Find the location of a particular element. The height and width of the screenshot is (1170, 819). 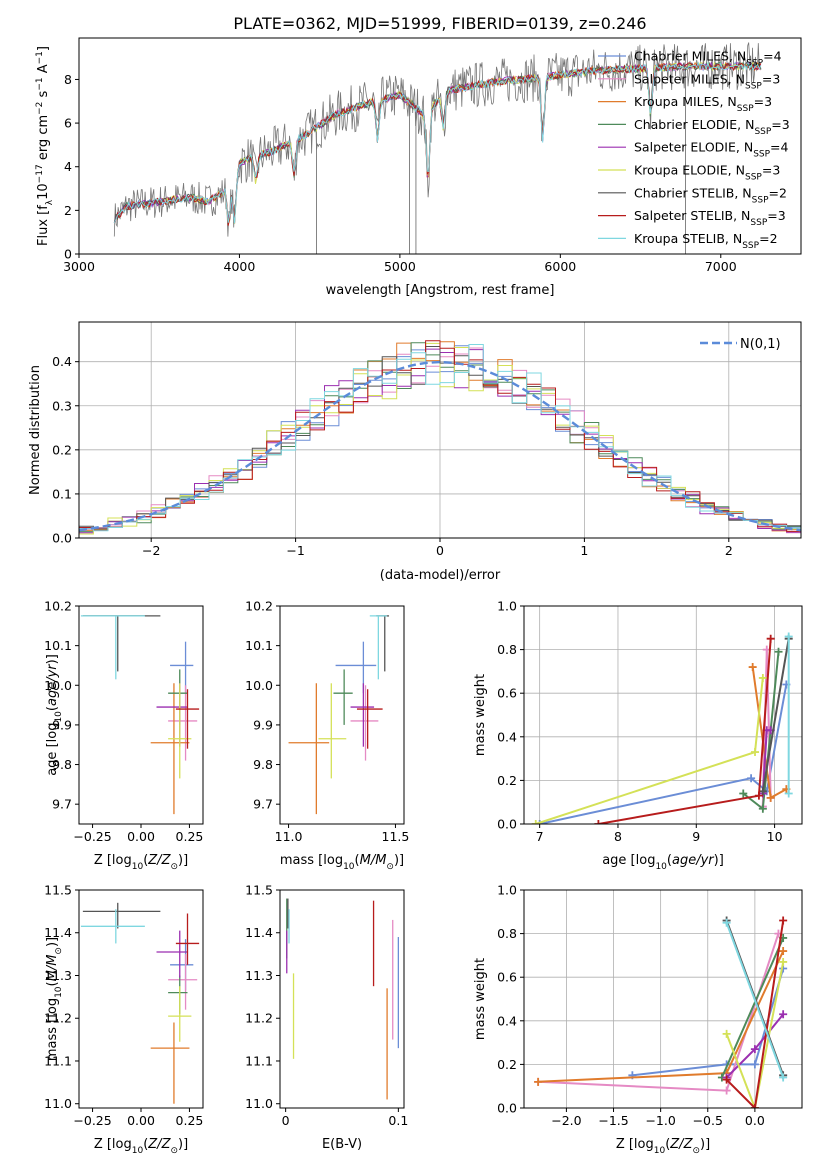

x-tick-label: 4000 is located at coordinates (240, 266).